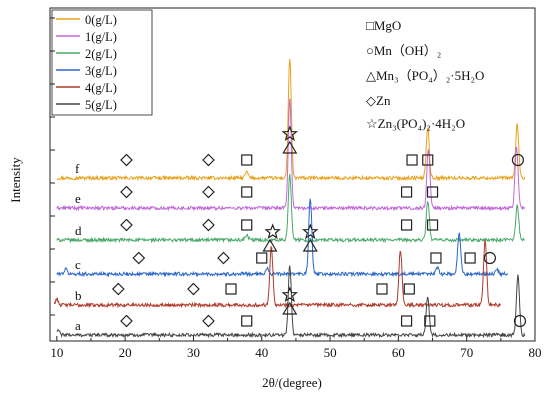 This screenshot has width=550, height=400. Describe the element at coordinates (466, 352) in the screenshot. I see `x-tick-label: 70` at that location.